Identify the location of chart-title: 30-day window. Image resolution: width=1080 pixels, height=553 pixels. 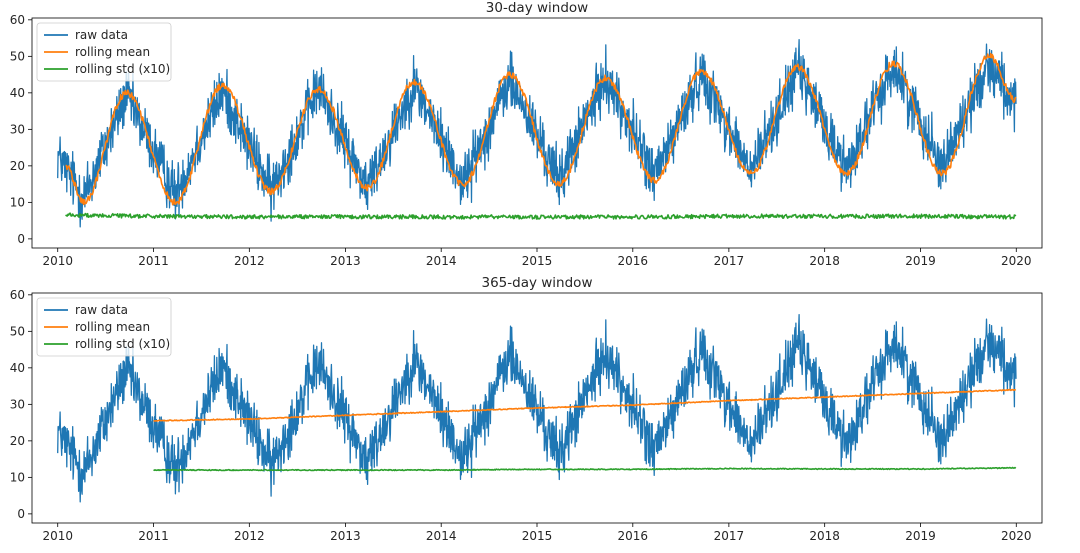
(537, 8).